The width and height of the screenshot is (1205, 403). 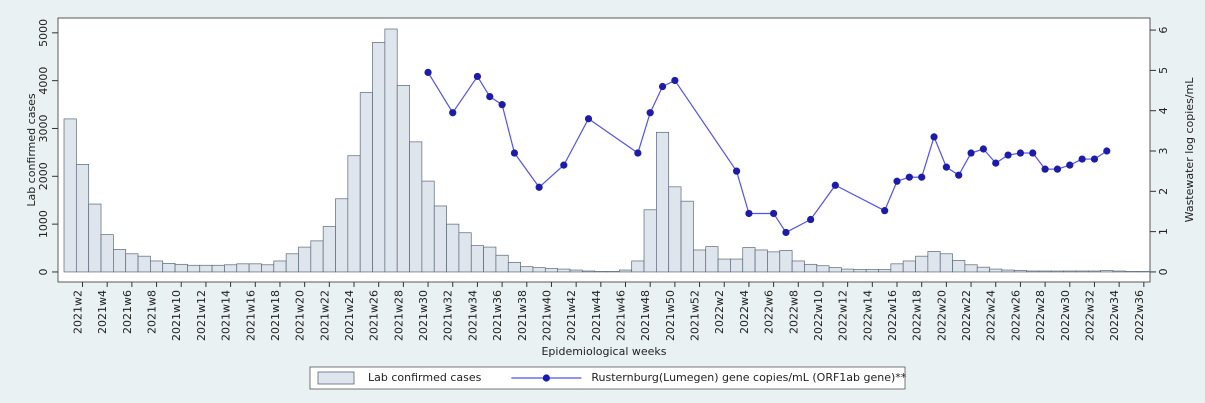 What do you see at coordinates (966, 315) in the screenshot?
I see `x-tick-label: 2022w22` at bounding box center [966, 315].